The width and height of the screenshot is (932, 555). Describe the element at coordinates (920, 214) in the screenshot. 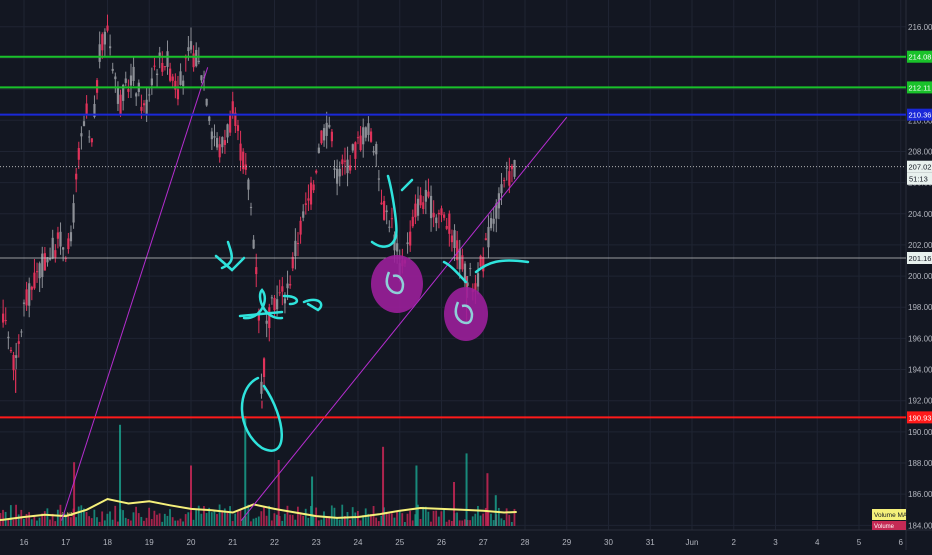

I see `y-tick-label: 204.00` at that location.